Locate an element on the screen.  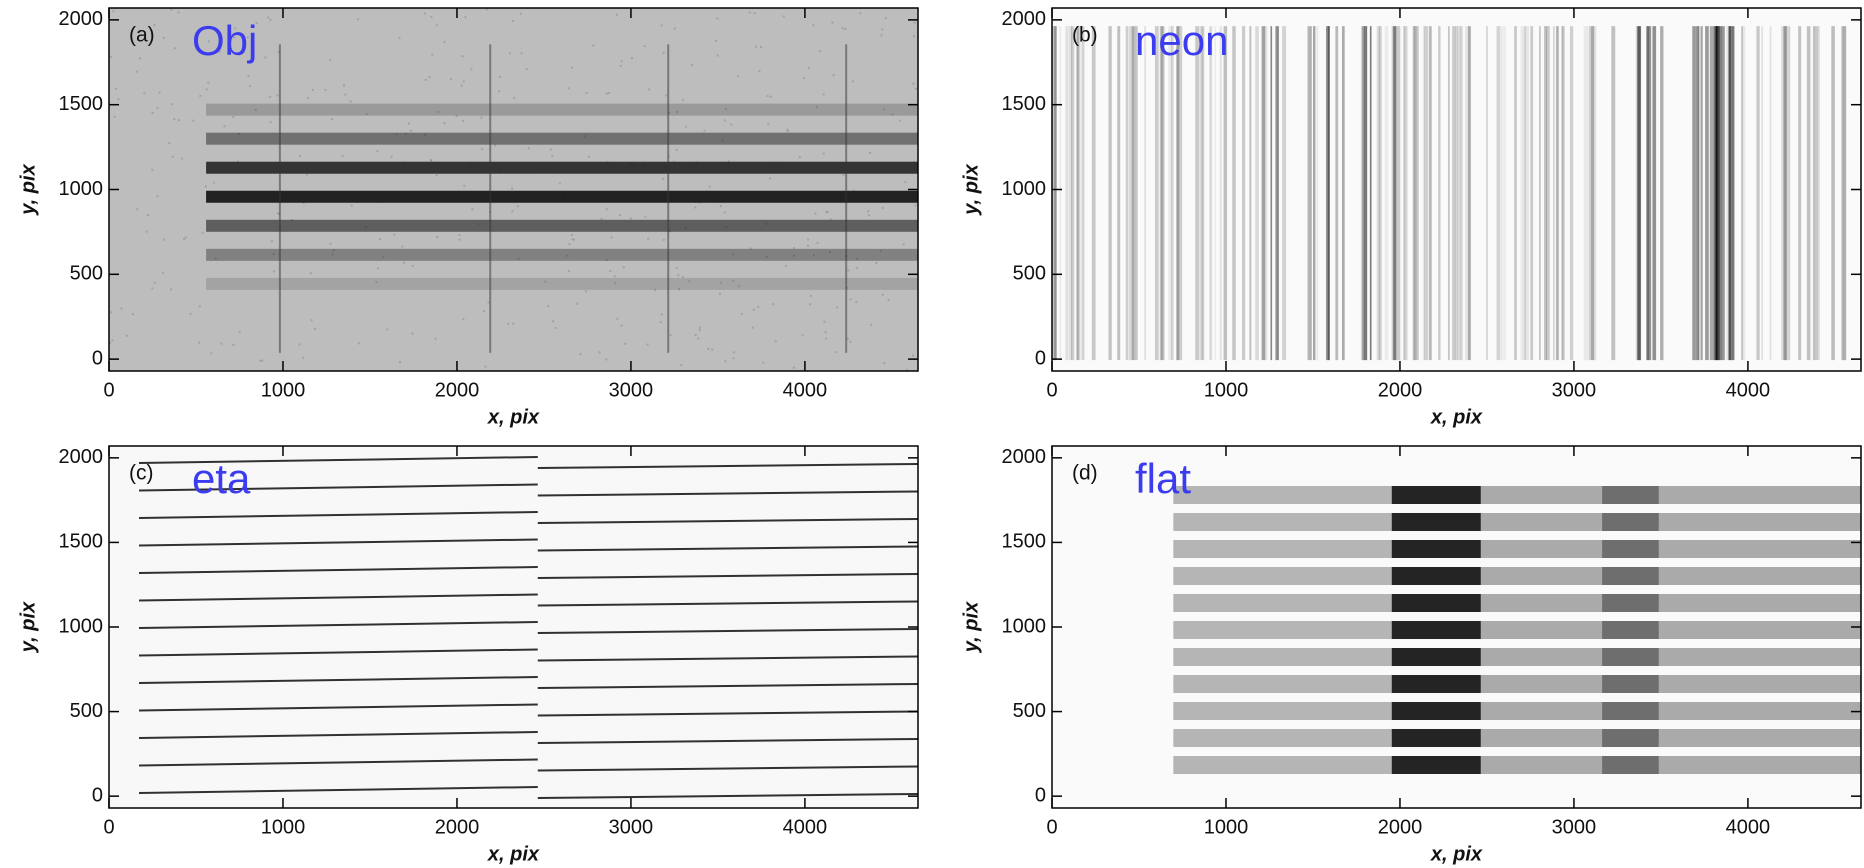
panel-annotation: eta is located at coordinates (221, 478).